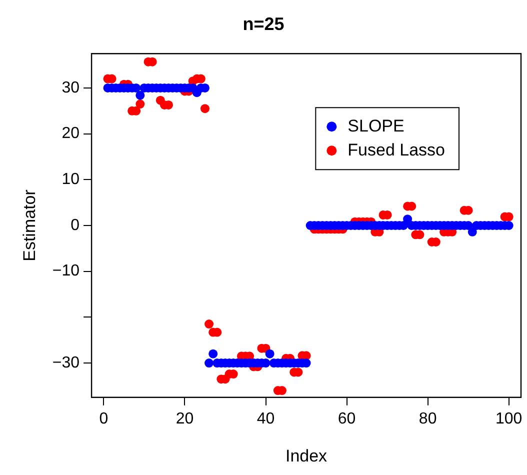 The image size is (527, 475). Describe the element at coordinates (265, 419) in the screenshot. I see `x-tick-label: 40` at that location.